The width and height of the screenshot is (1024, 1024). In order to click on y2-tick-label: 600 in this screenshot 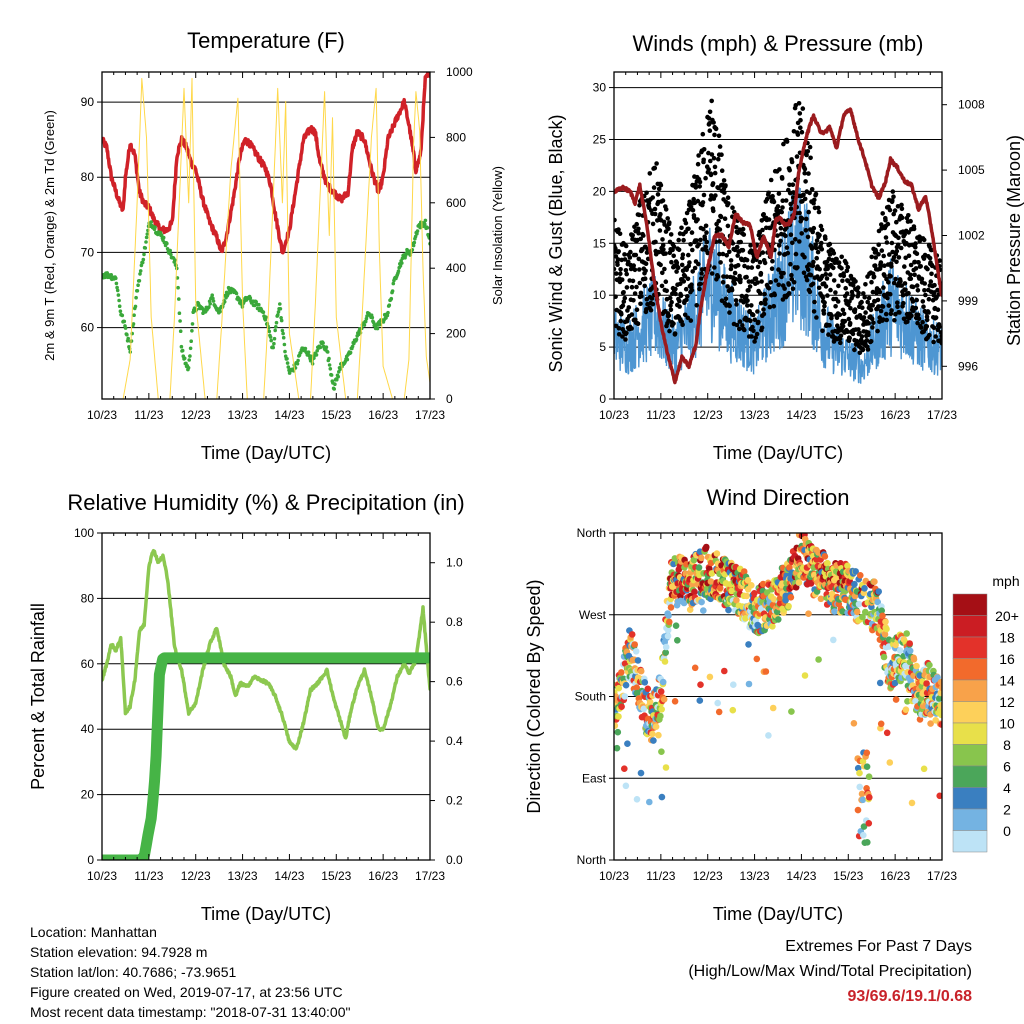, I will do `click(456, 203)`.